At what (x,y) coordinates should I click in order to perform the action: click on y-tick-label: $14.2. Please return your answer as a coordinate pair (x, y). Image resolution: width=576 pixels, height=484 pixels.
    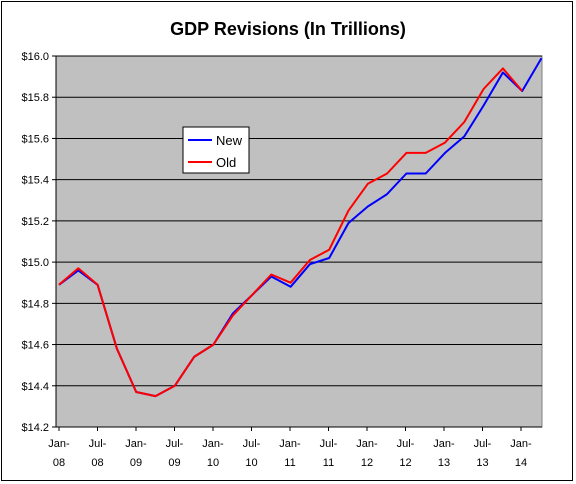
    Looking at the image, I should click on (35, 428).